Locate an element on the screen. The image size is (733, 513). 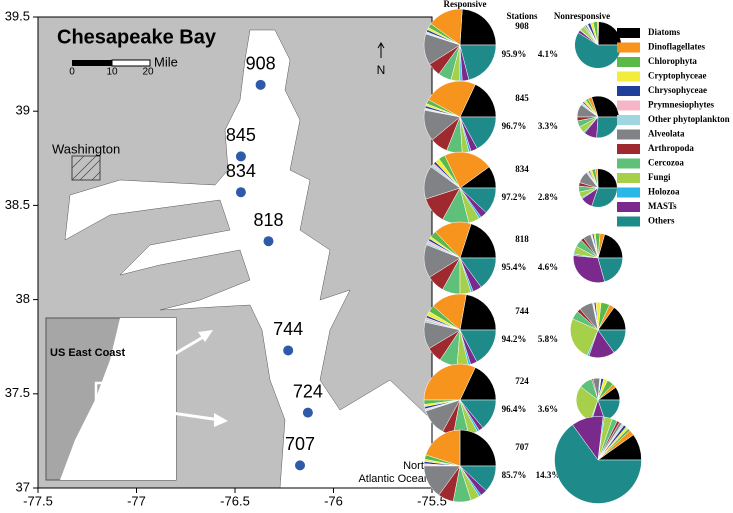
scale-unit: Mile is located at coordinates (166, 61).